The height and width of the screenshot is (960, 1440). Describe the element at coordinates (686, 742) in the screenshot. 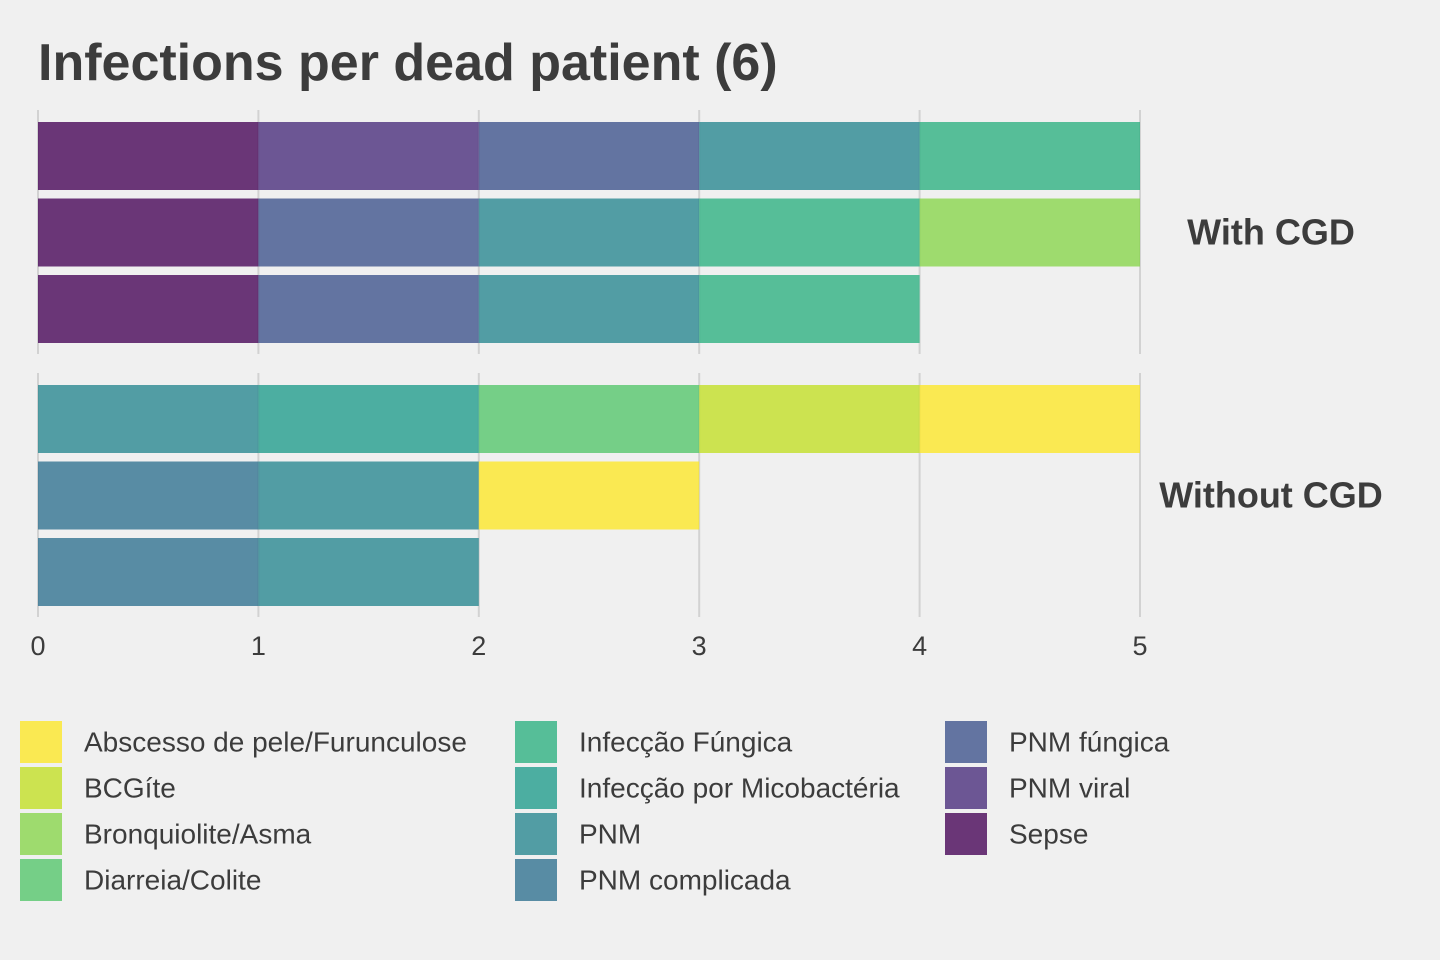

I see `legend-label: Infecção Fúngica` at that location.